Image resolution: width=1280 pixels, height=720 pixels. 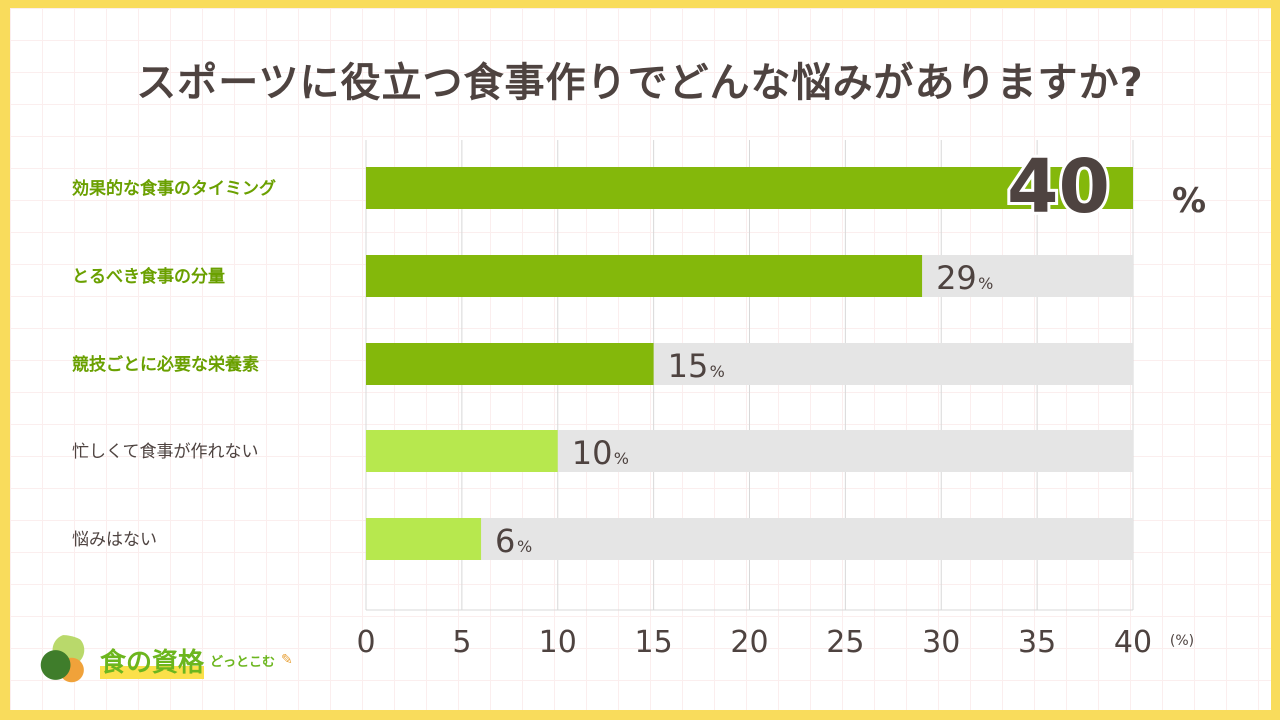 What do you see at coordinates (845, 642) in the screenshot?
I see `x-tick-label: 25` at bounding box center [845, 642].